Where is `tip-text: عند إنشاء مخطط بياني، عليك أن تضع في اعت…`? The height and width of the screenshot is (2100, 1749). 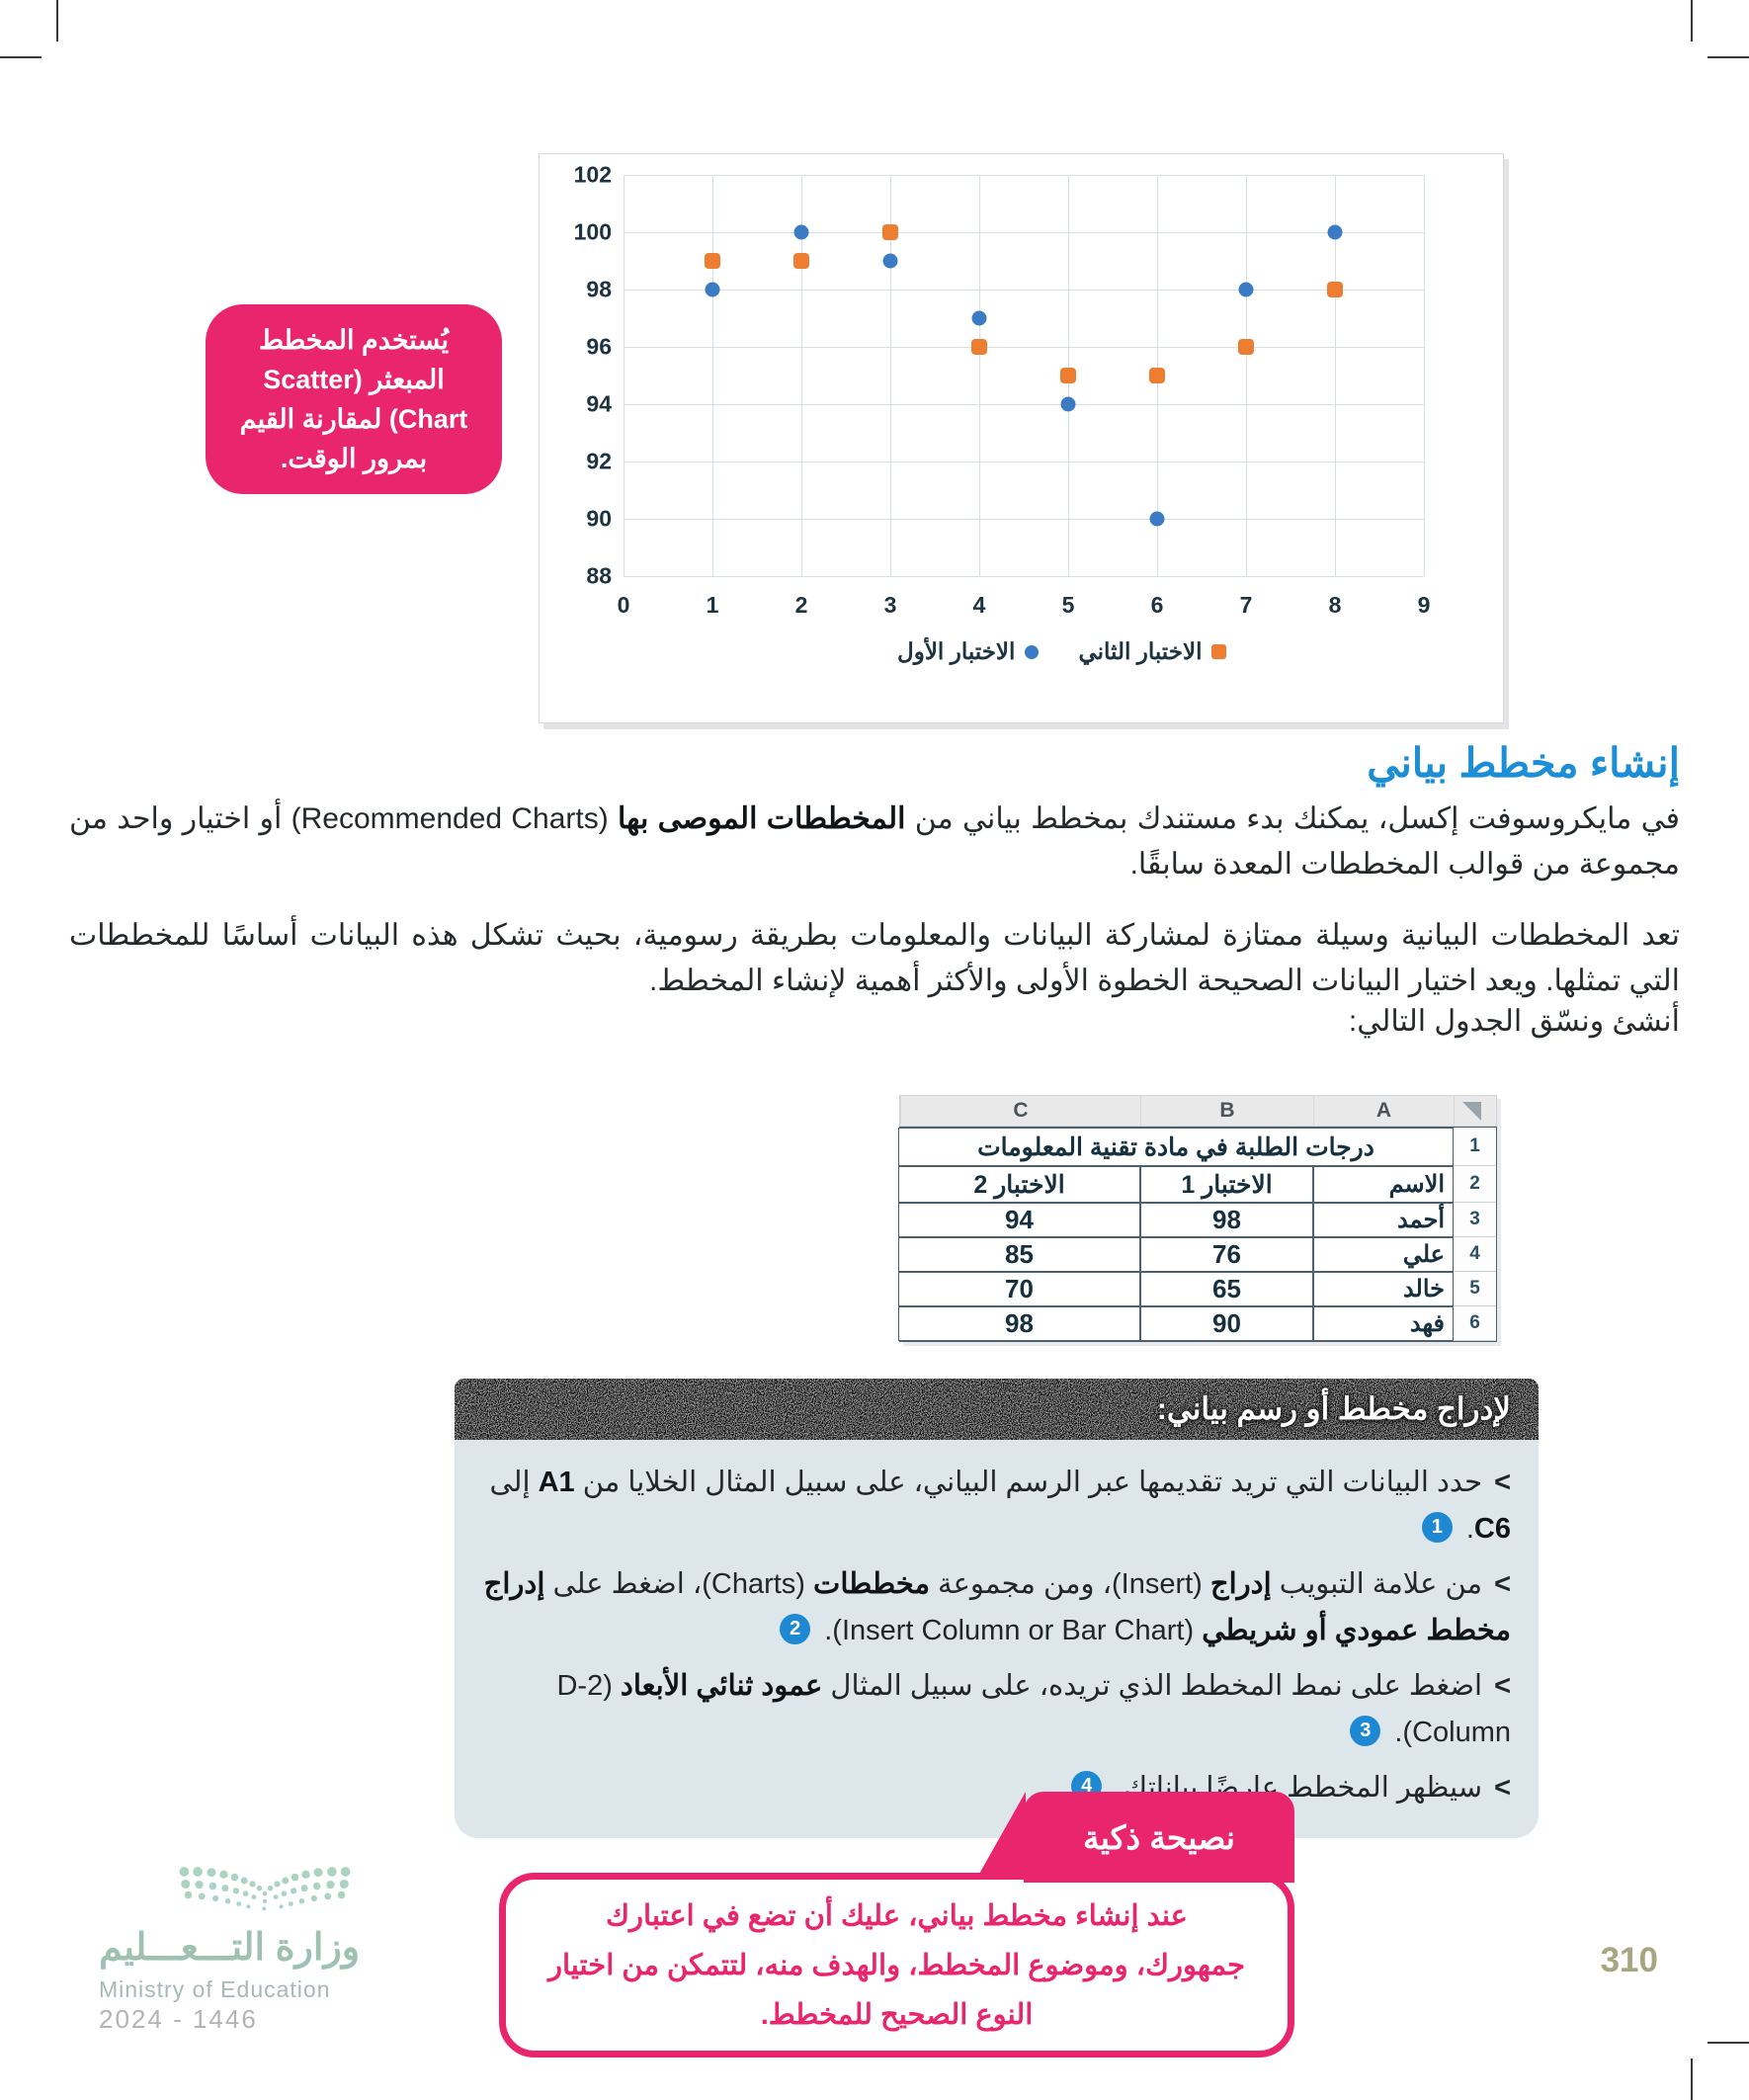
tip-text: عند إنشاء مخطط بياني، عليك أن تضع في اعت… is located at coordinates (897, 1965).